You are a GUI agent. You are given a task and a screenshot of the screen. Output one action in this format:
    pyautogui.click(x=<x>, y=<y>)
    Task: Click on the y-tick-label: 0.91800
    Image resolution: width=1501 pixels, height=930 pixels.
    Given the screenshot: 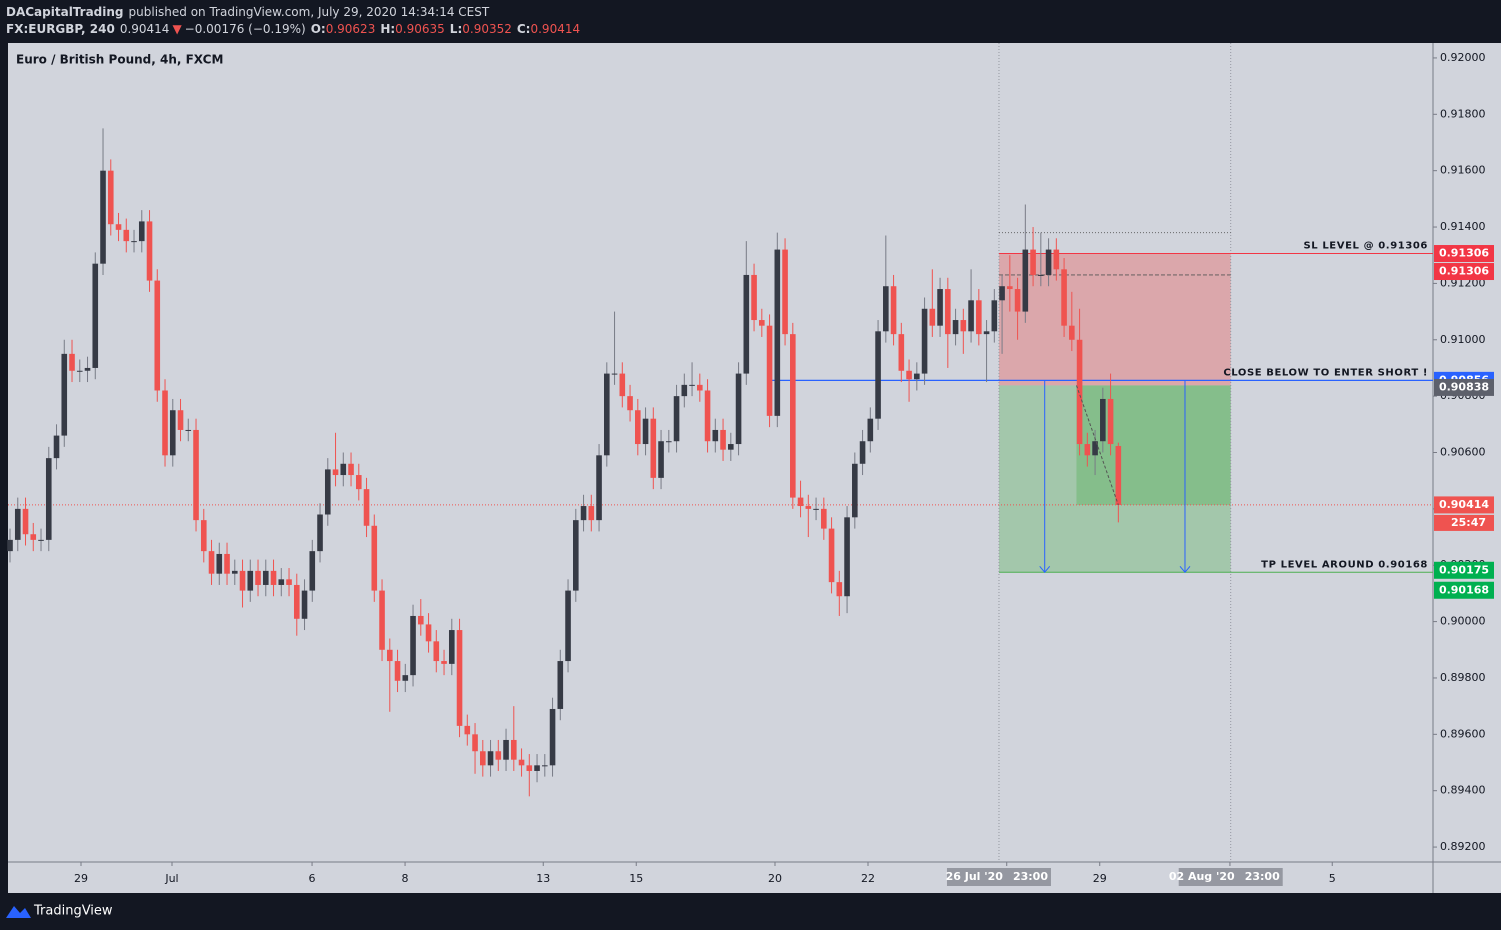 What is the action you would take?
    pyautogui.click(x=1463, y=113)
    